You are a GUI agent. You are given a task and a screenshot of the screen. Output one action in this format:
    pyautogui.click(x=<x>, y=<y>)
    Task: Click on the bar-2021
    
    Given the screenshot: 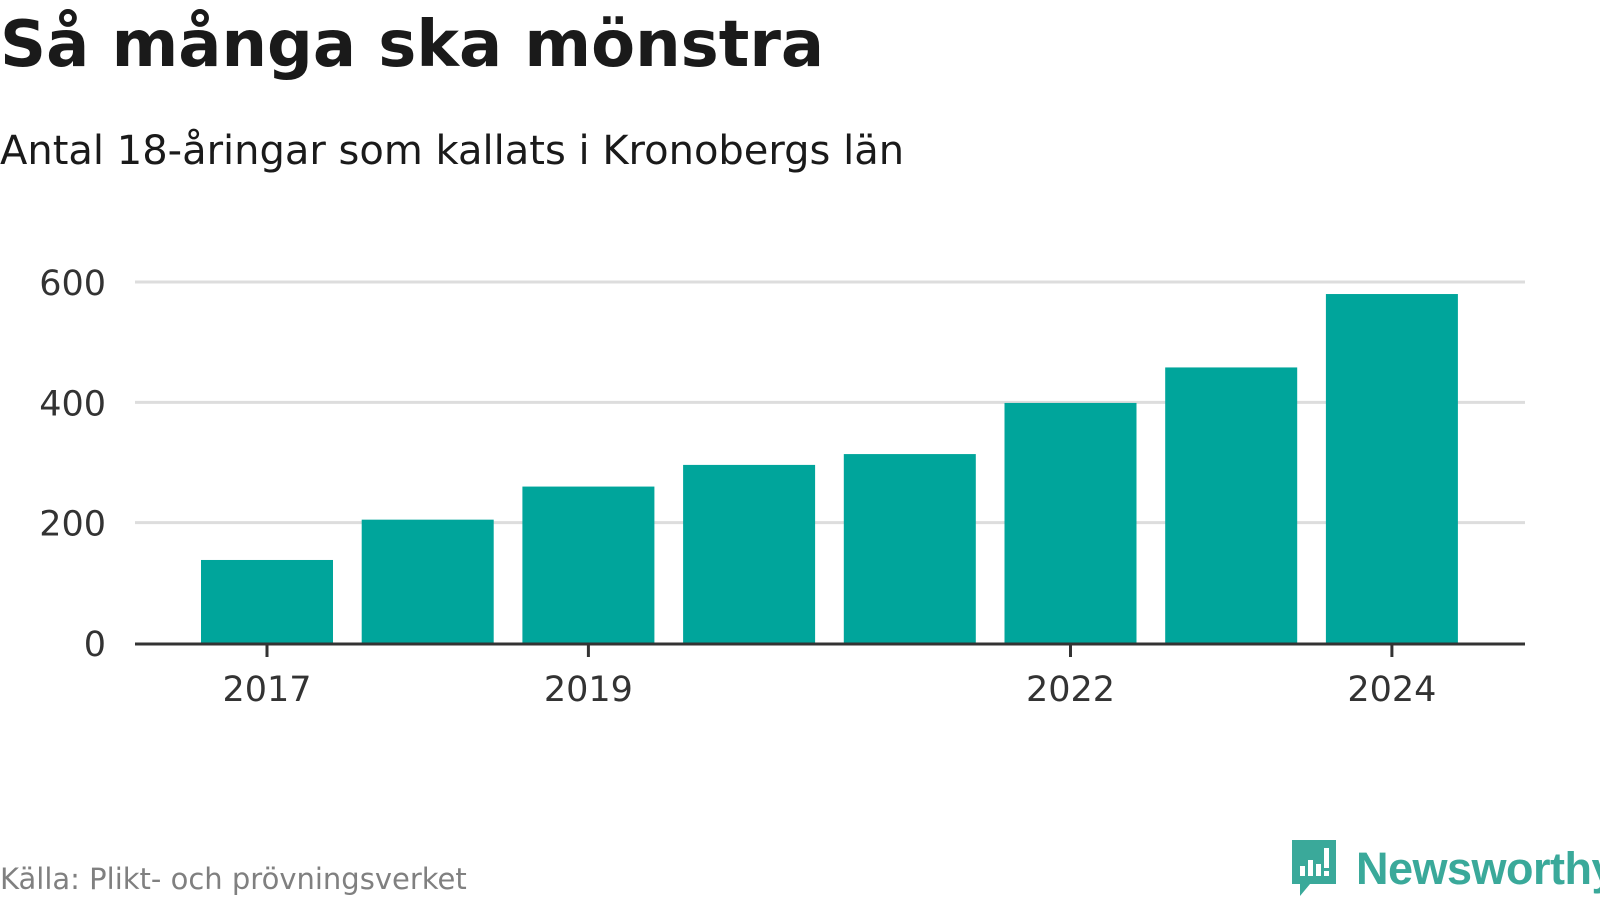 What is the action you would take?
    pyautogui.click(x=909, y=548)
    